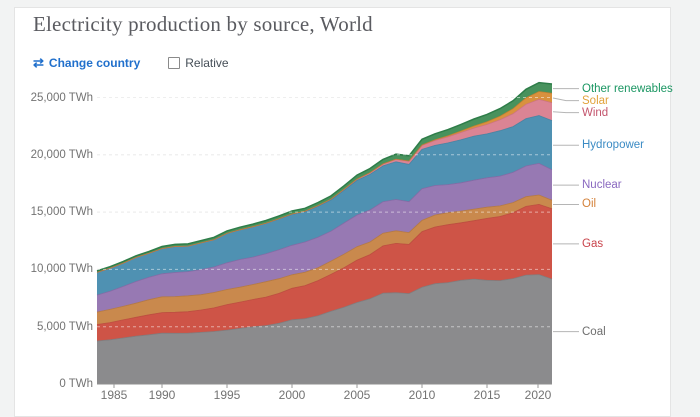  I want to click on change-country-label: Change country, so click(94, 63).